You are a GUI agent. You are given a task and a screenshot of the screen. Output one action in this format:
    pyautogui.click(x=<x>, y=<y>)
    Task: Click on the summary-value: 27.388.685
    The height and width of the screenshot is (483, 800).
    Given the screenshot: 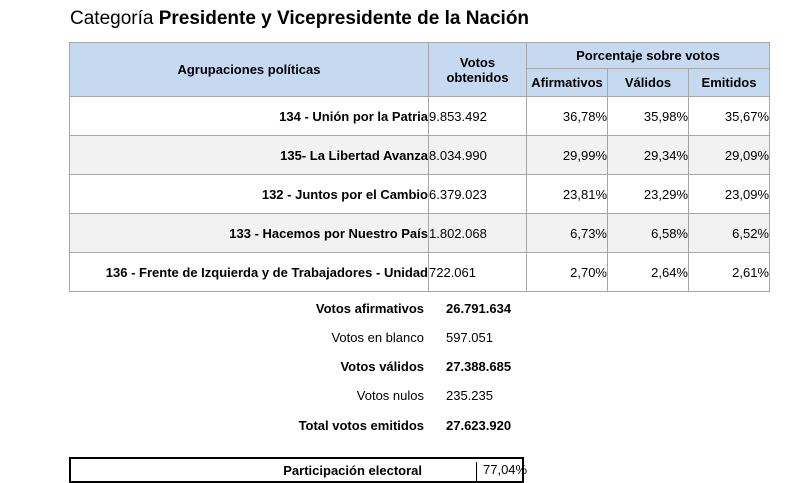 What is the action you would take?
    pyautogui.click(x=479, y=366)
    